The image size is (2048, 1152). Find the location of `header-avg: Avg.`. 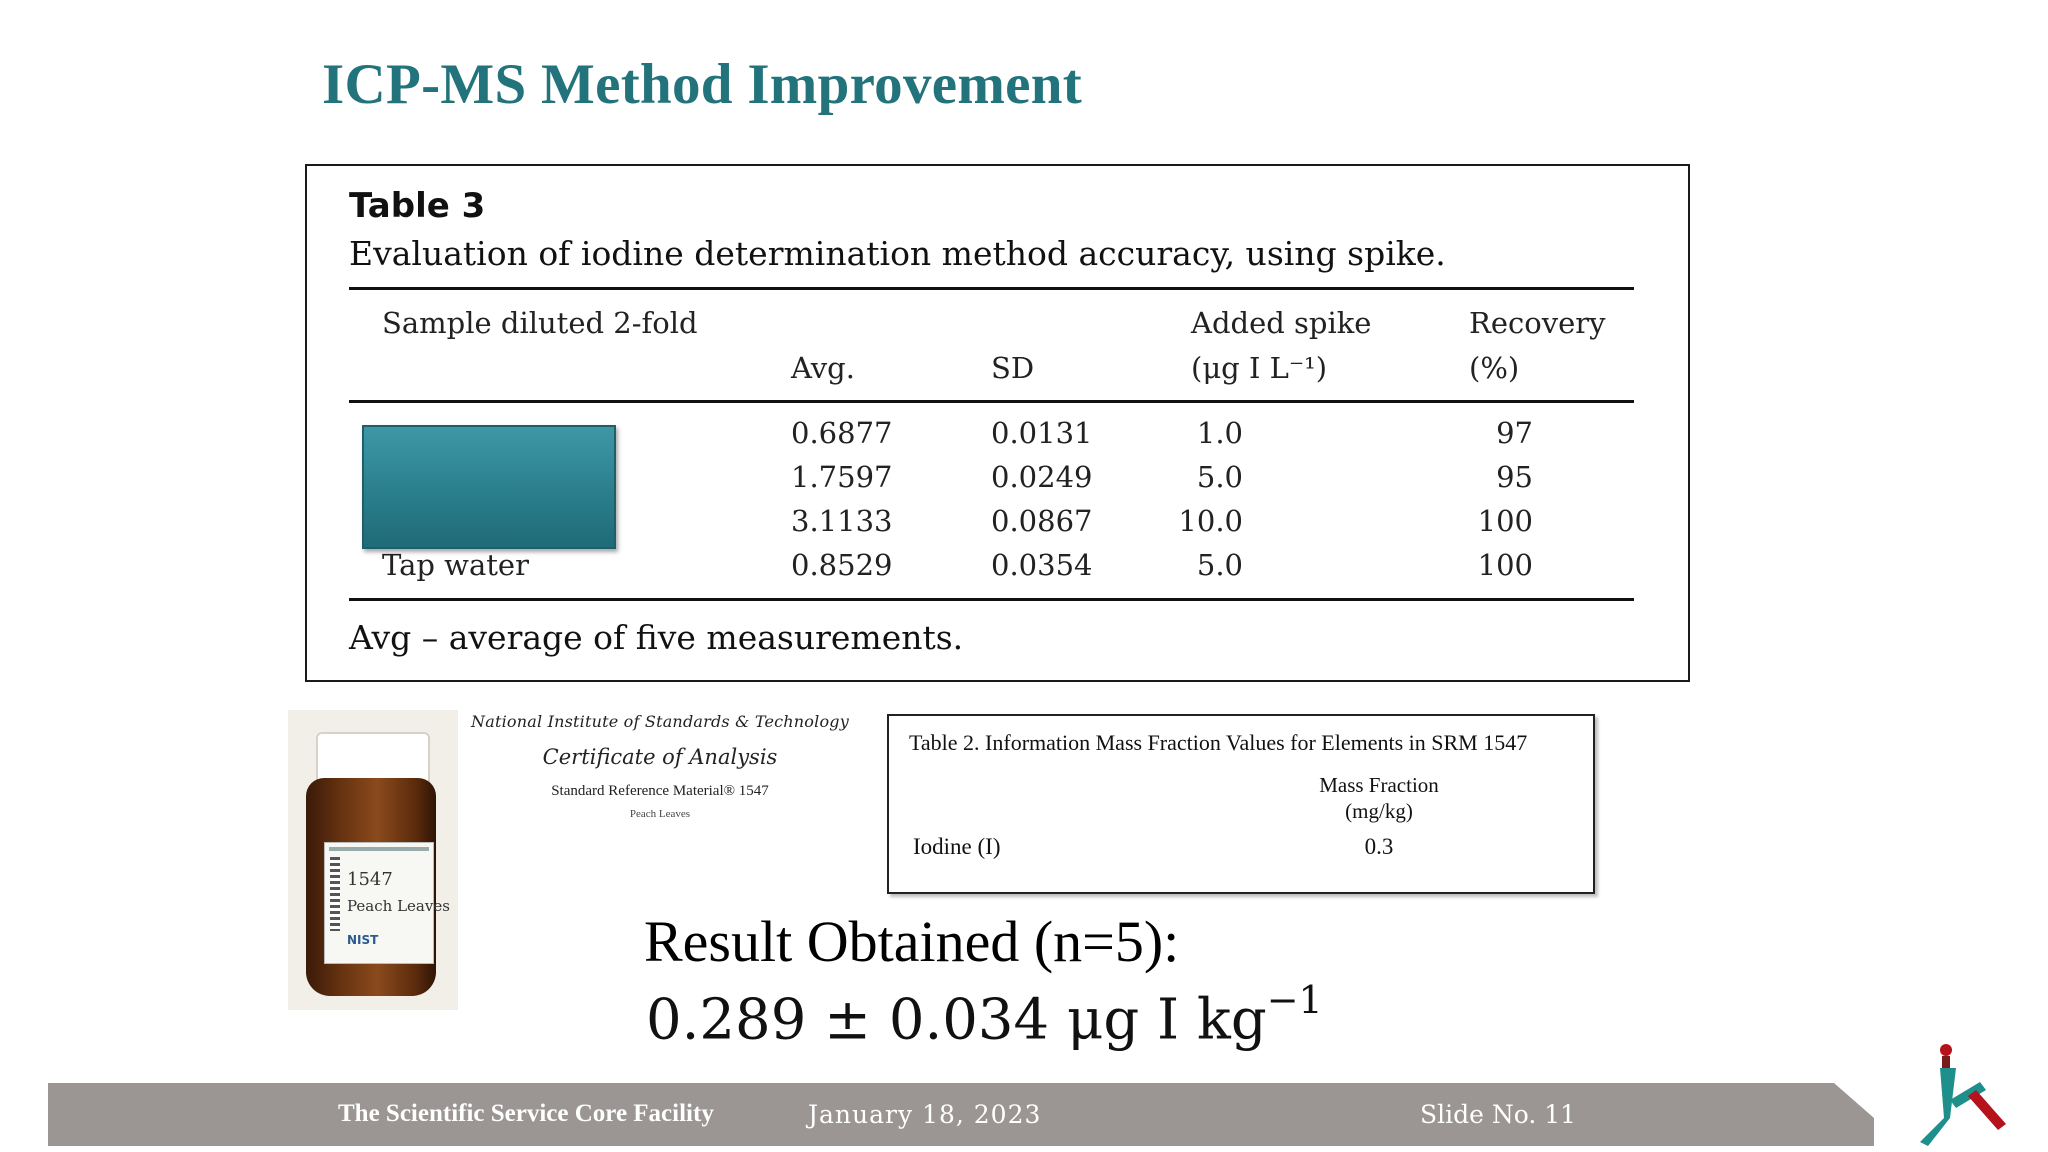

header-avg: Avg. is located at coordinates (823, 368).